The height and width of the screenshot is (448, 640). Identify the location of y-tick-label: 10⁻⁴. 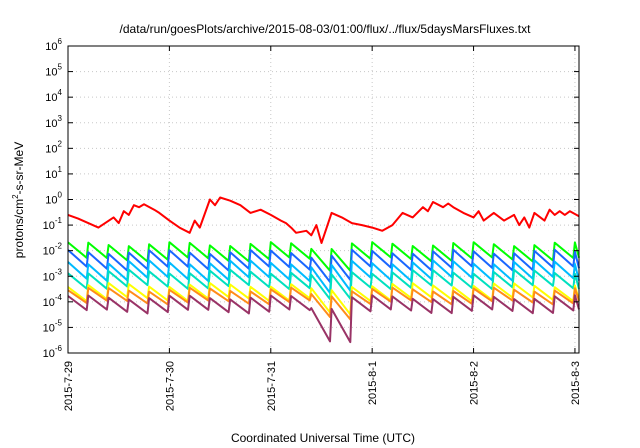
(53, 301).